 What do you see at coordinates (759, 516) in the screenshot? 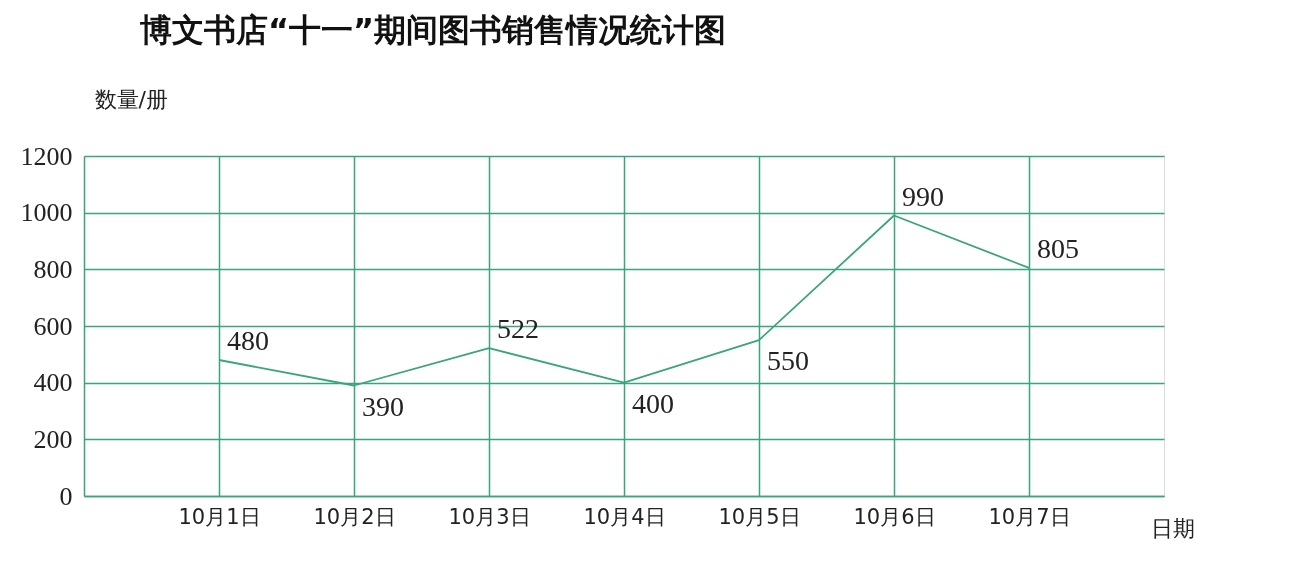
I see `x-tick-label: 10月5日` at bounding box center [759, 516].